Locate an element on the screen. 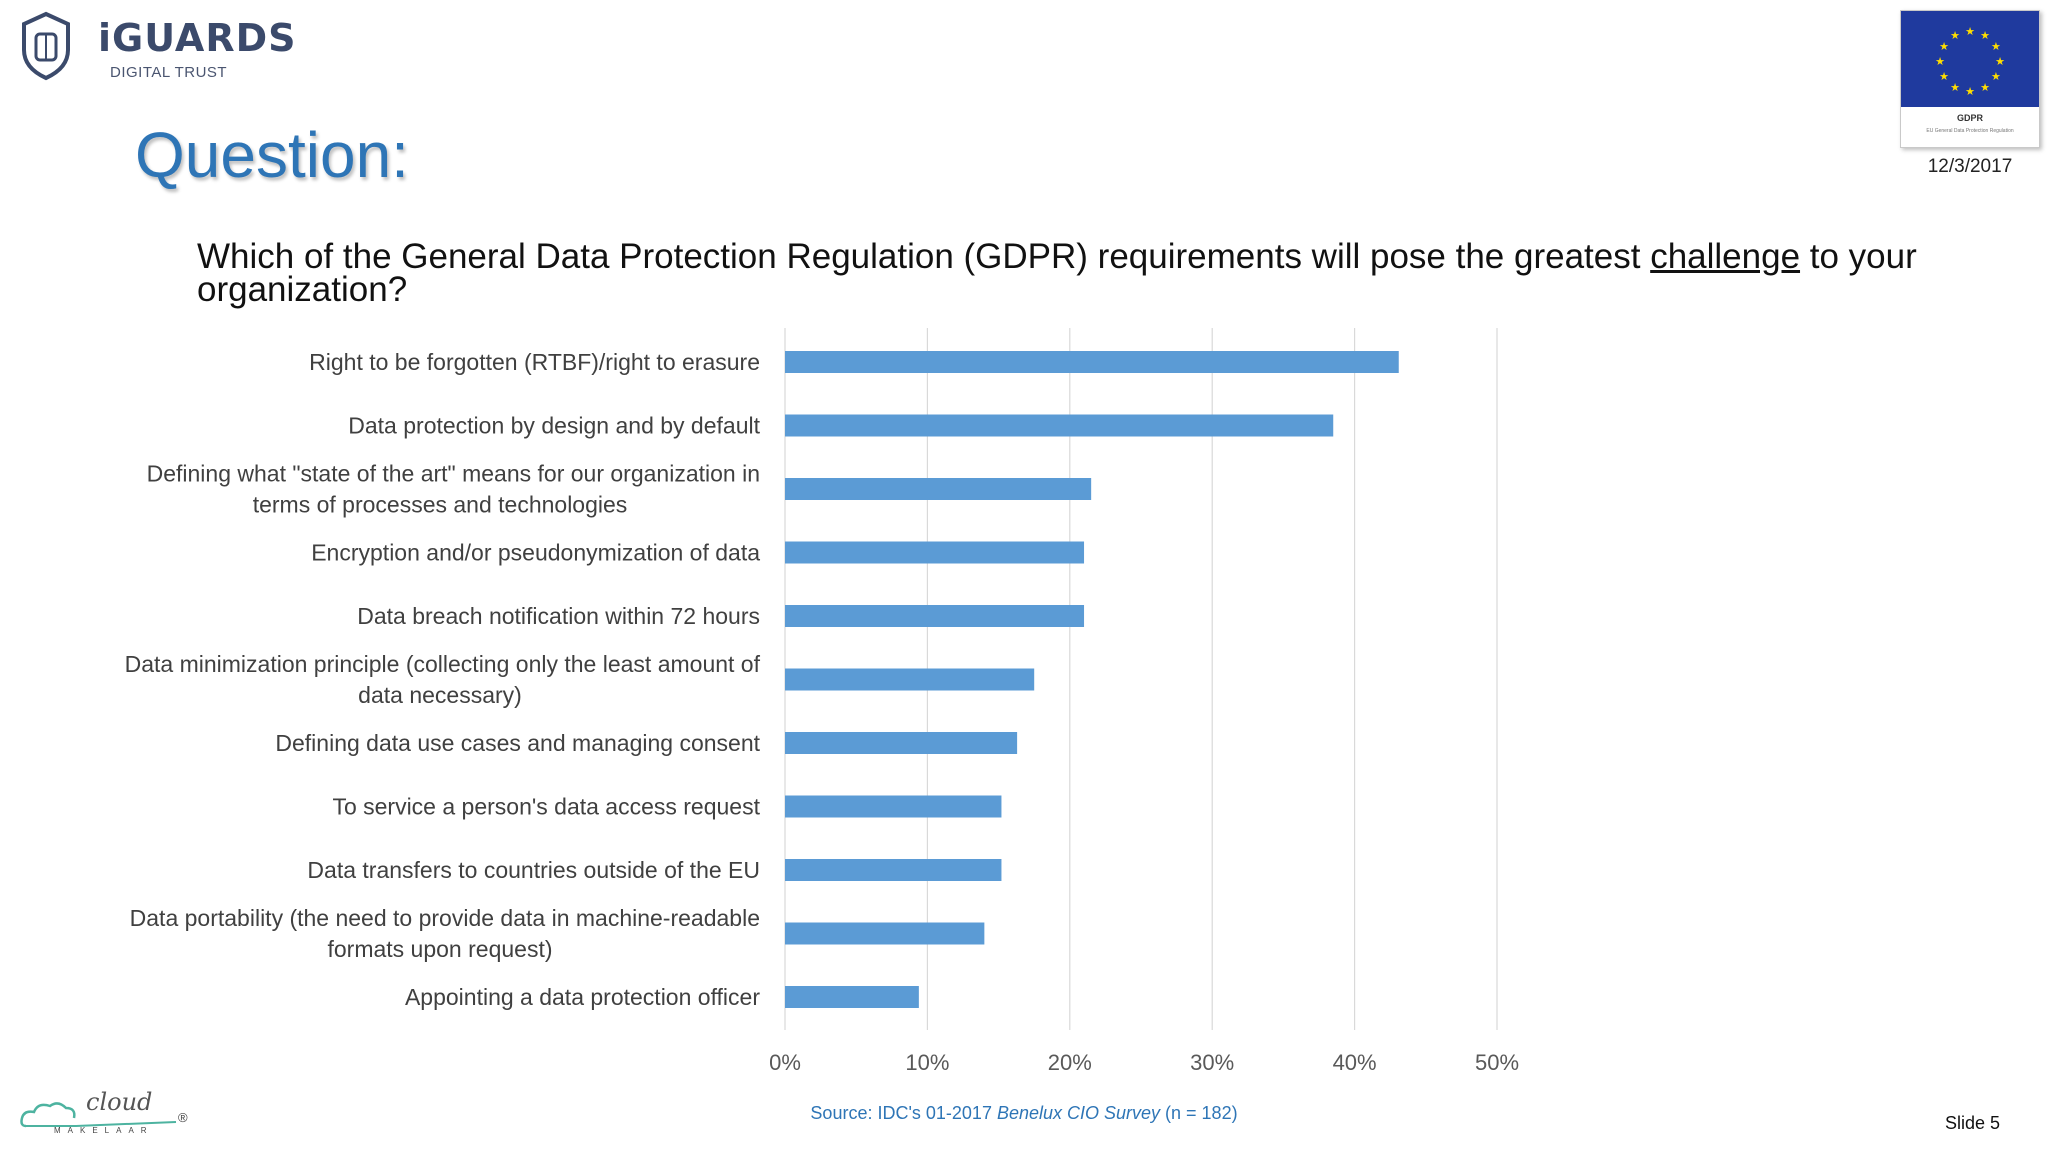 The width and height of the screenshot is (2048, 1152). slide-number: Slide 5 is located at coordinates (1972, 1123).